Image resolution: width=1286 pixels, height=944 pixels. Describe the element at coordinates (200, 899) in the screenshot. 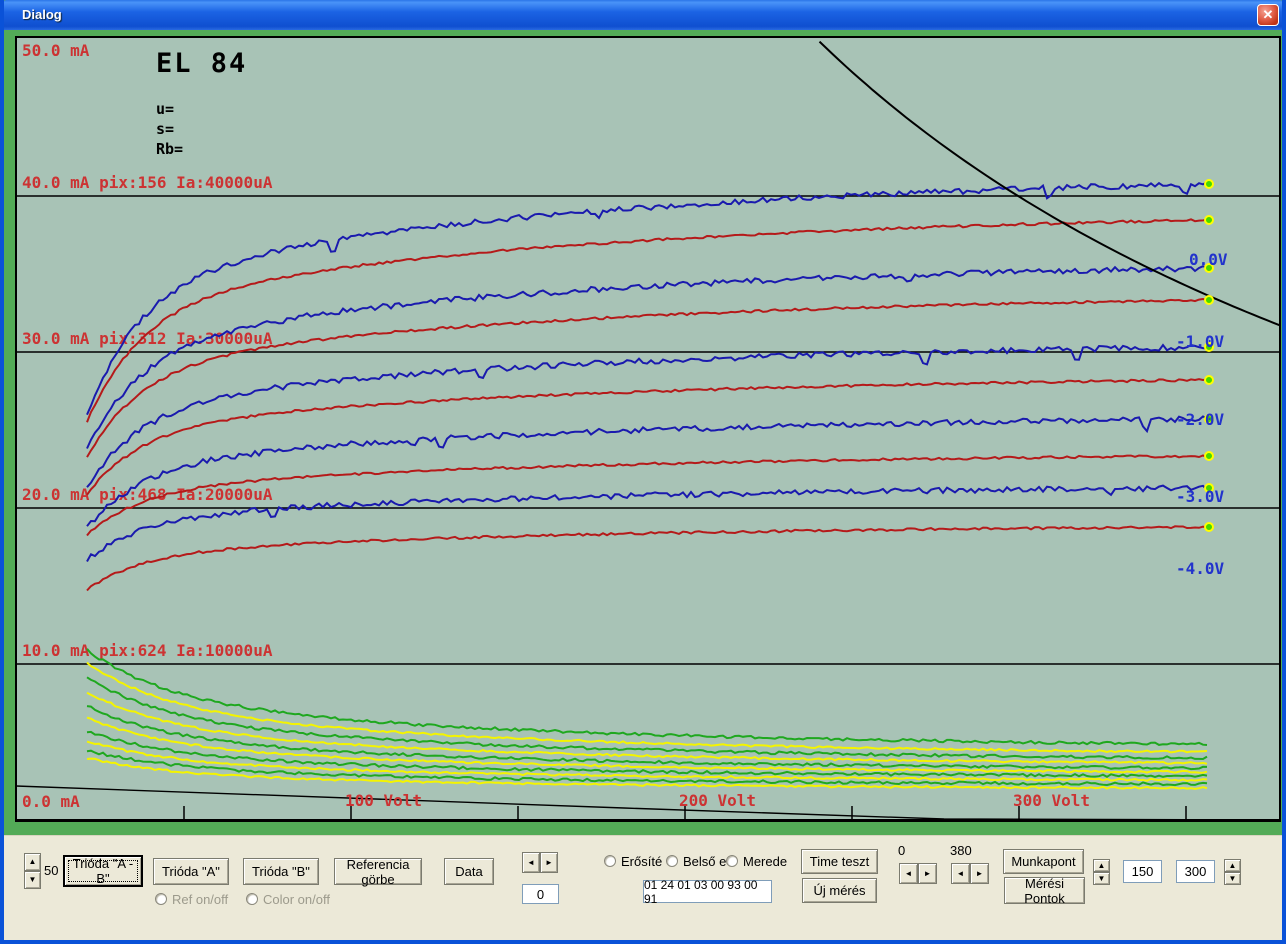

I see `ref-onoff-label: Ref on/off` at that location.